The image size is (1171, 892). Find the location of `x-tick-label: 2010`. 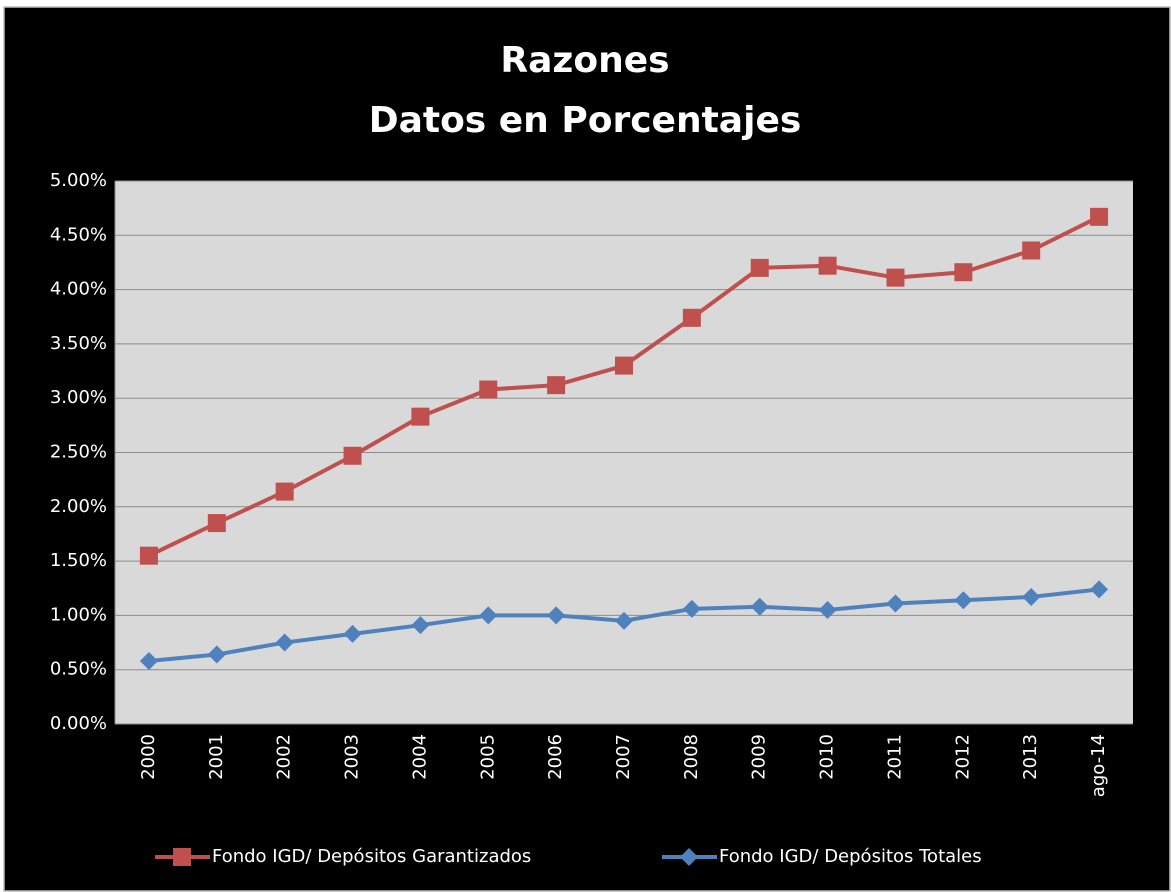

x-tick-label: 2010 is located at coordinates (827, 757).